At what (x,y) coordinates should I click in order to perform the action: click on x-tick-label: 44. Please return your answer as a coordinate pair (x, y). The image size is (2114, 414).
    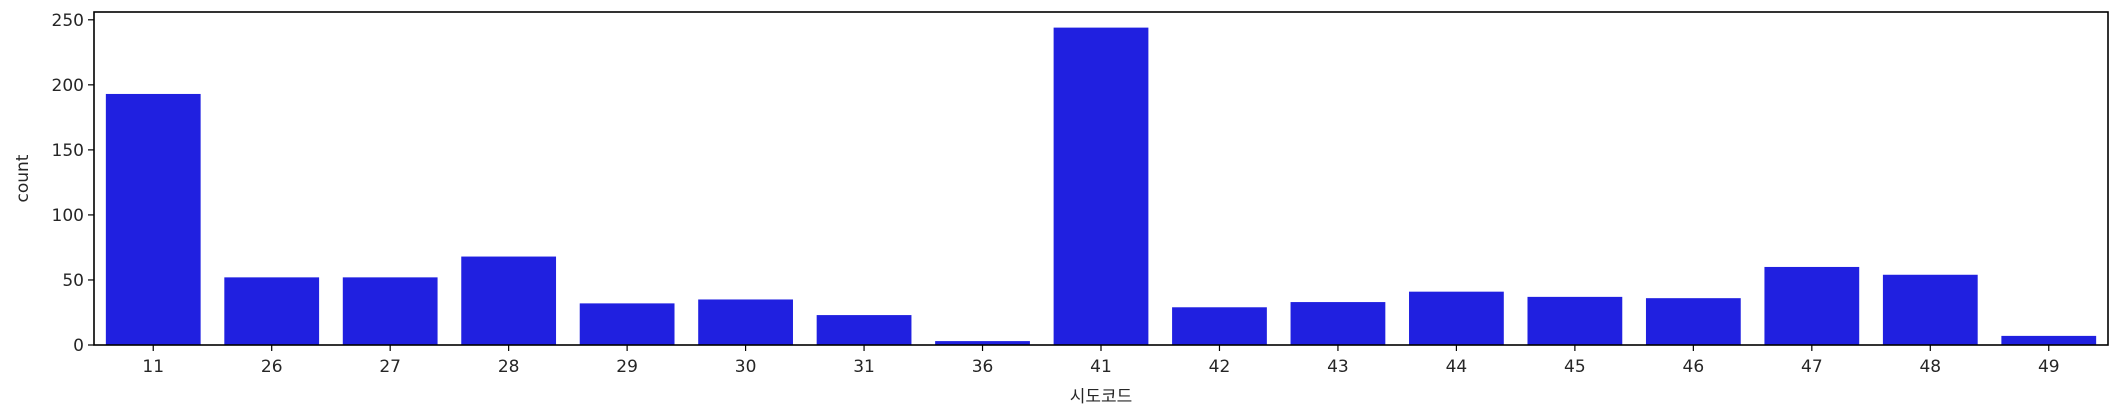
    Looking at the image, I should click on (1457, 367).